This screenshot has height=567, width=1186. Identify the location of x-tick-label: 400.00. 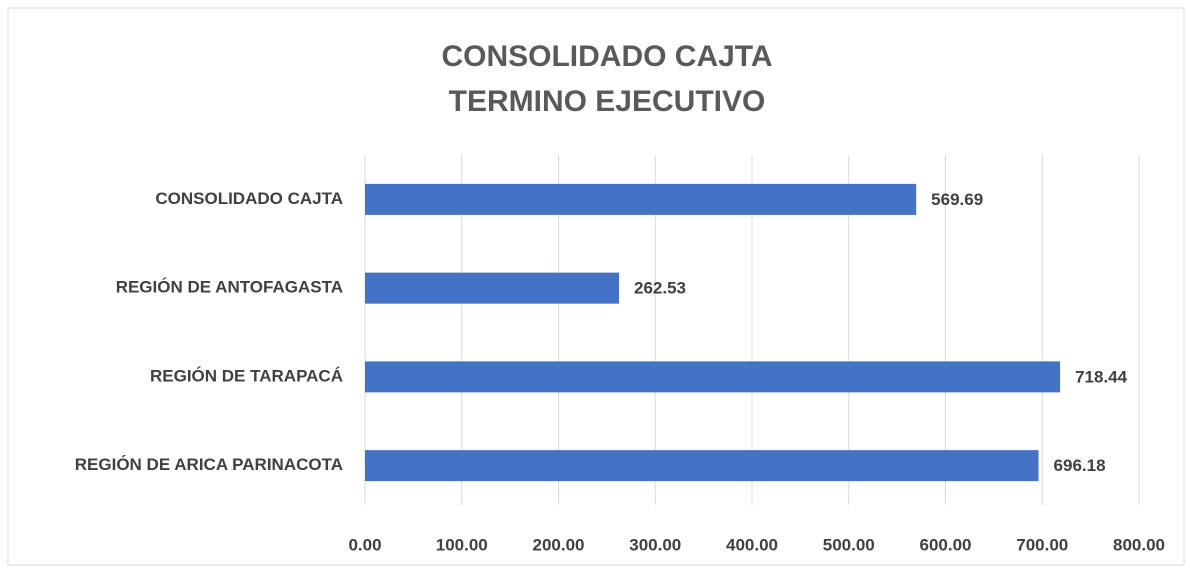
(752, 544).